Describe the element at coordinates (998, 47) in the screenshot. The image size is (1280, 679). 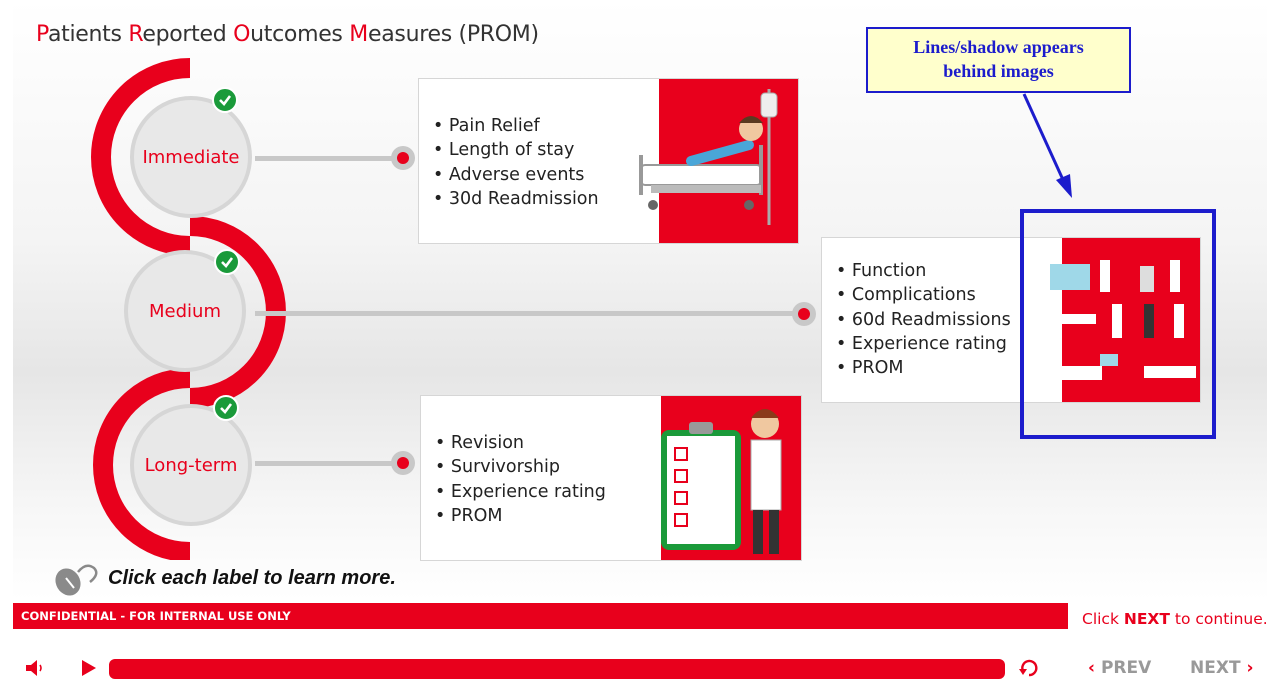
I see `annotation-line-1: Lines/shadow appears` at that location.